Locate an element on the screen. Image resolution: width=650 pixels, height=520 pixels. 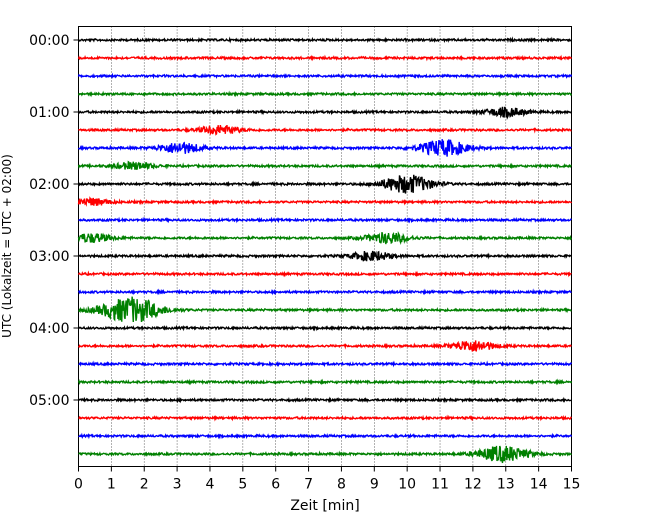
x-tick-label: 8 is located at coordinates (341, 485).